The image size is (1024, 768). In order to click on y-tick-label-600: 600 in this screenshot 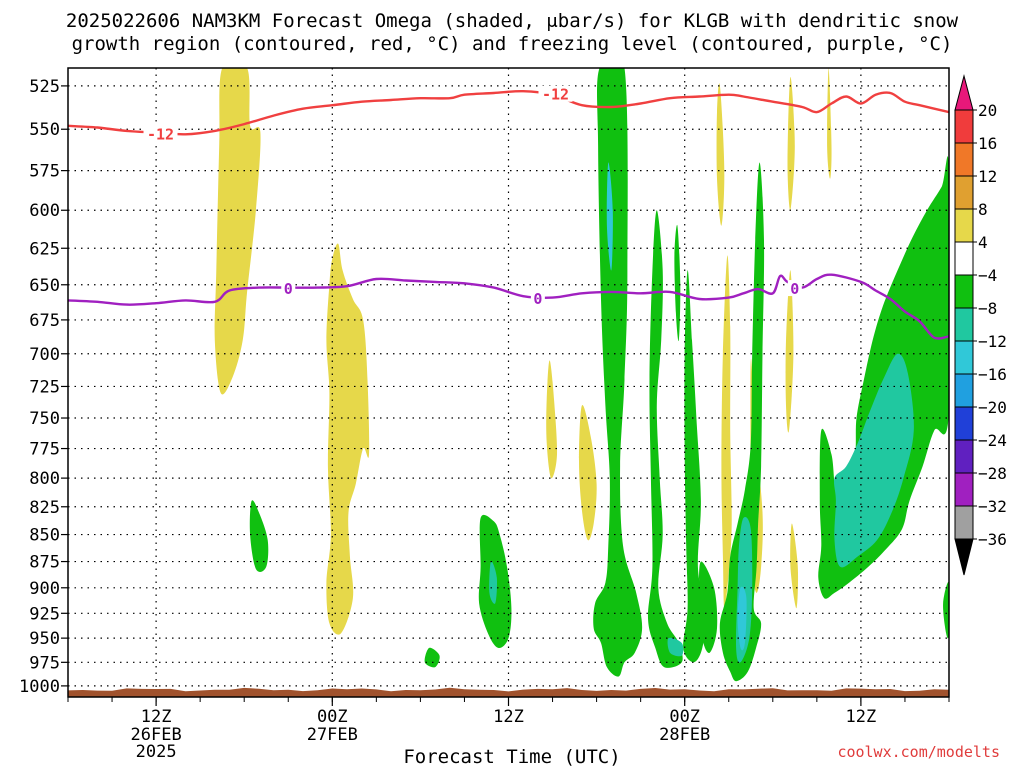, I will do `click(44, 211)`.